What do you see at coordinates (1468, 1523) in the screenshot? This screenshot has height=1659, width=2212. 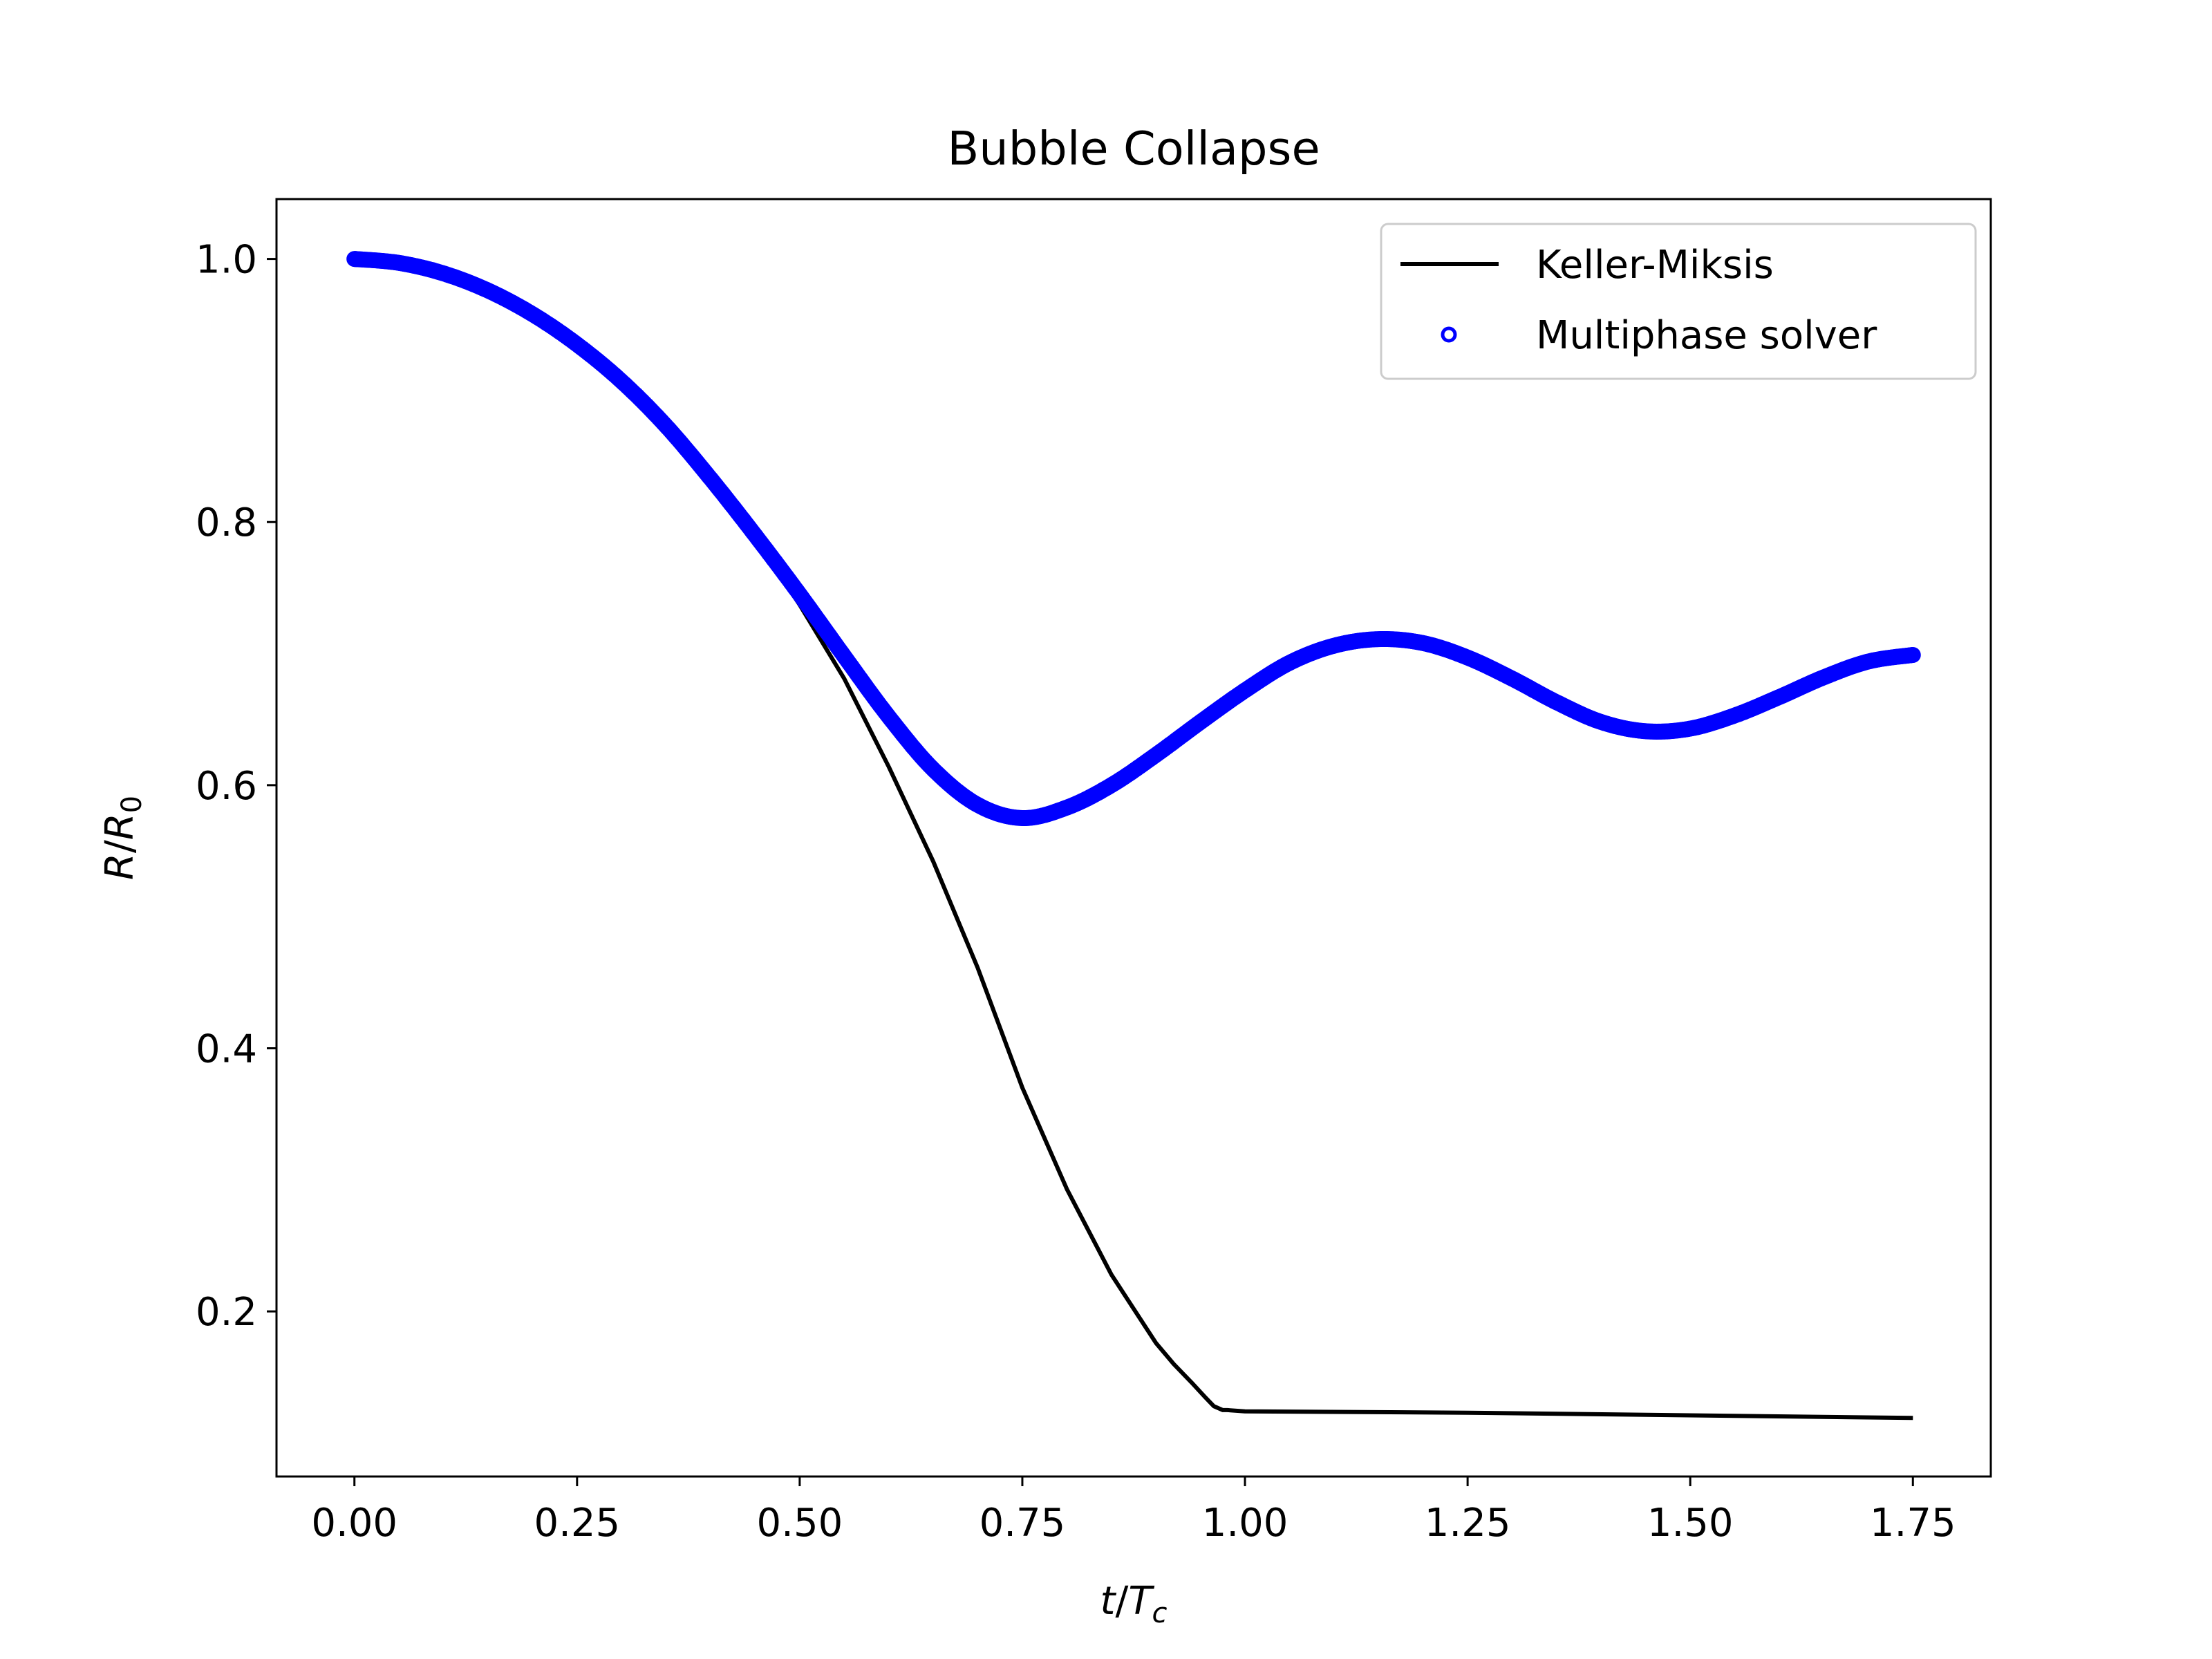 I see `x-tick-label: 1.25` at bounding box center [1468, 1523].